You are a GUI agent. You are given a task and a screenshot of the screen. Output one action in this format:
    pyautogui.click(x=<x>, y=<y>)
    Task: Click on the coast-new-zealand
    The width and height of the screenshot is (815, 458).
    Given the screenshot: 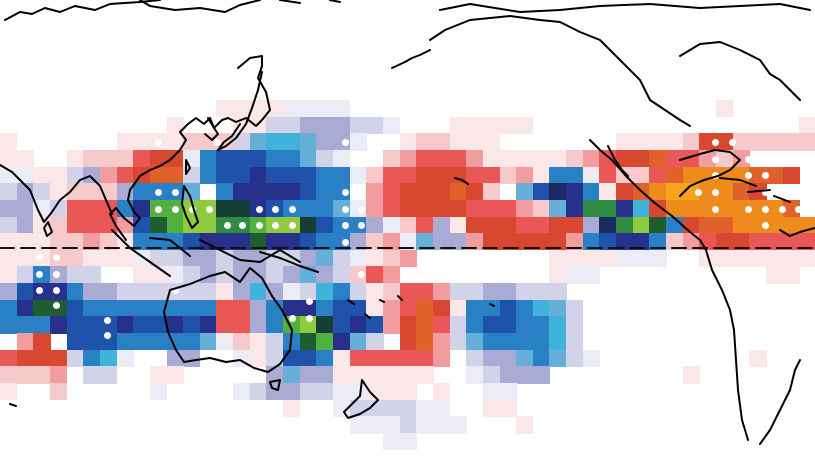 What is the action you would take?
    pyautogui.click(x=361, y=399)
    